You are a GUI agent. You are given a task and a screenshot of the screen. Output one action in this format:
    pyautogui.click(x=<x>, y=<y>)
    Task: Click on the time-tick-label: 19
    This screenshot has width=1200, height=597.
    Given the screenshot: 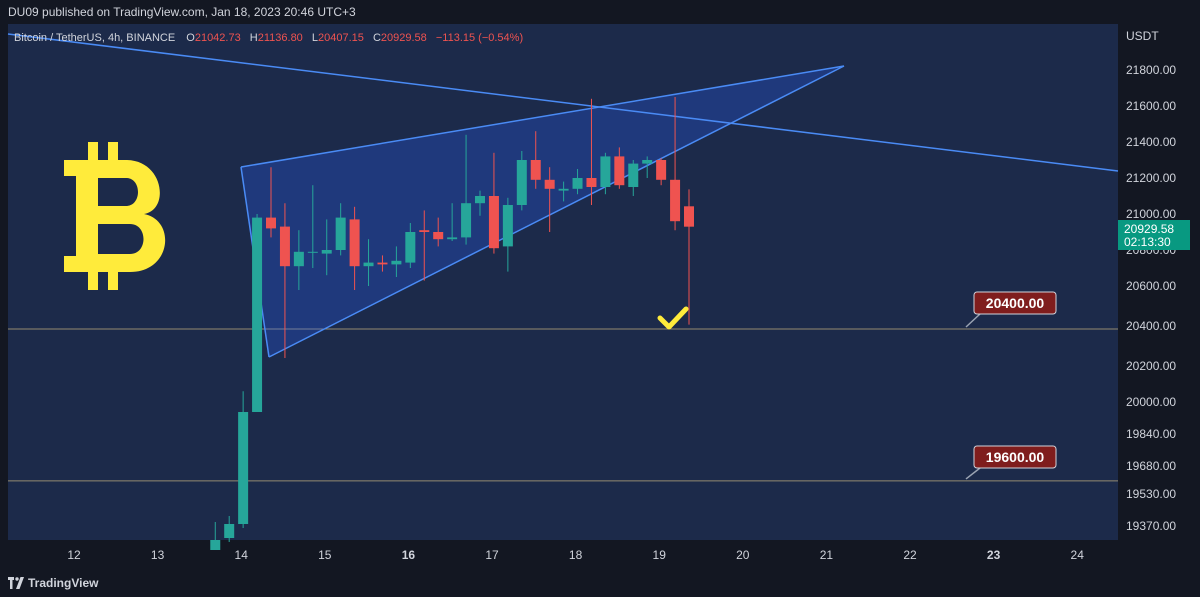 What is the action you would take?
    pyautogui.click(x=660, y=555)
    